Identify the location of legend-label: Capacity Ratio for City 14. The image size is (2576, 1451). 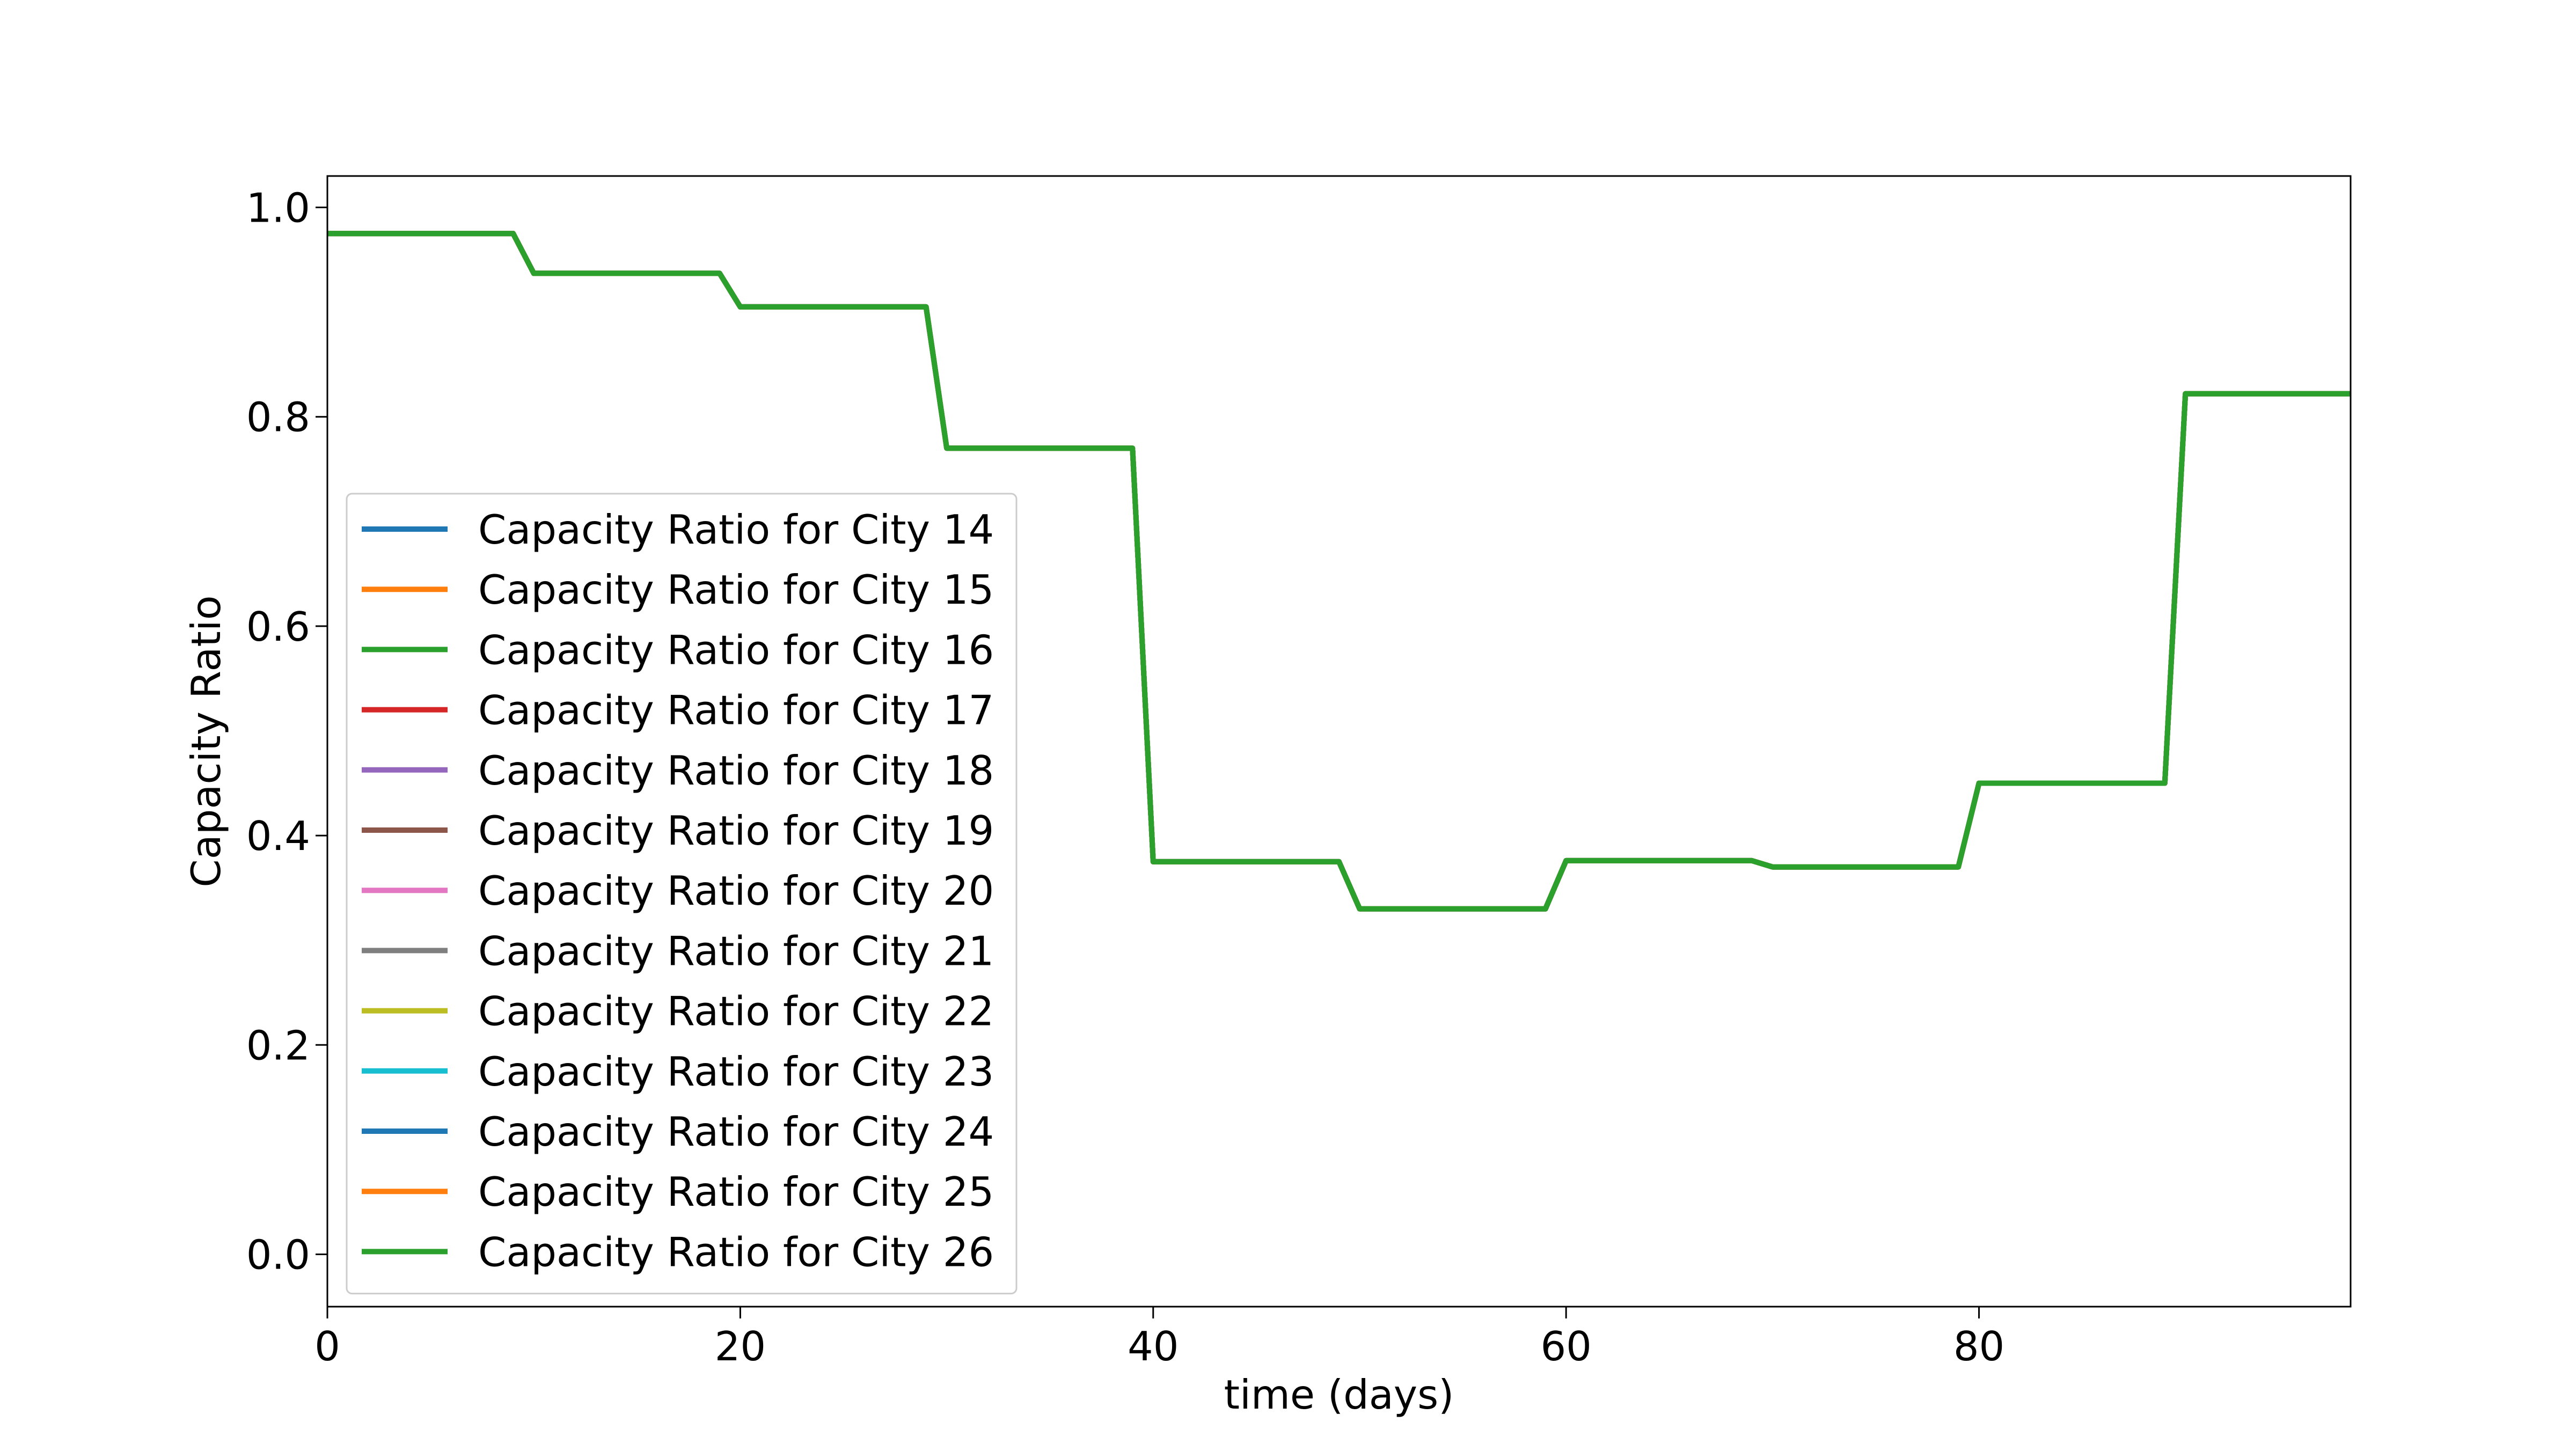
(736, 529).